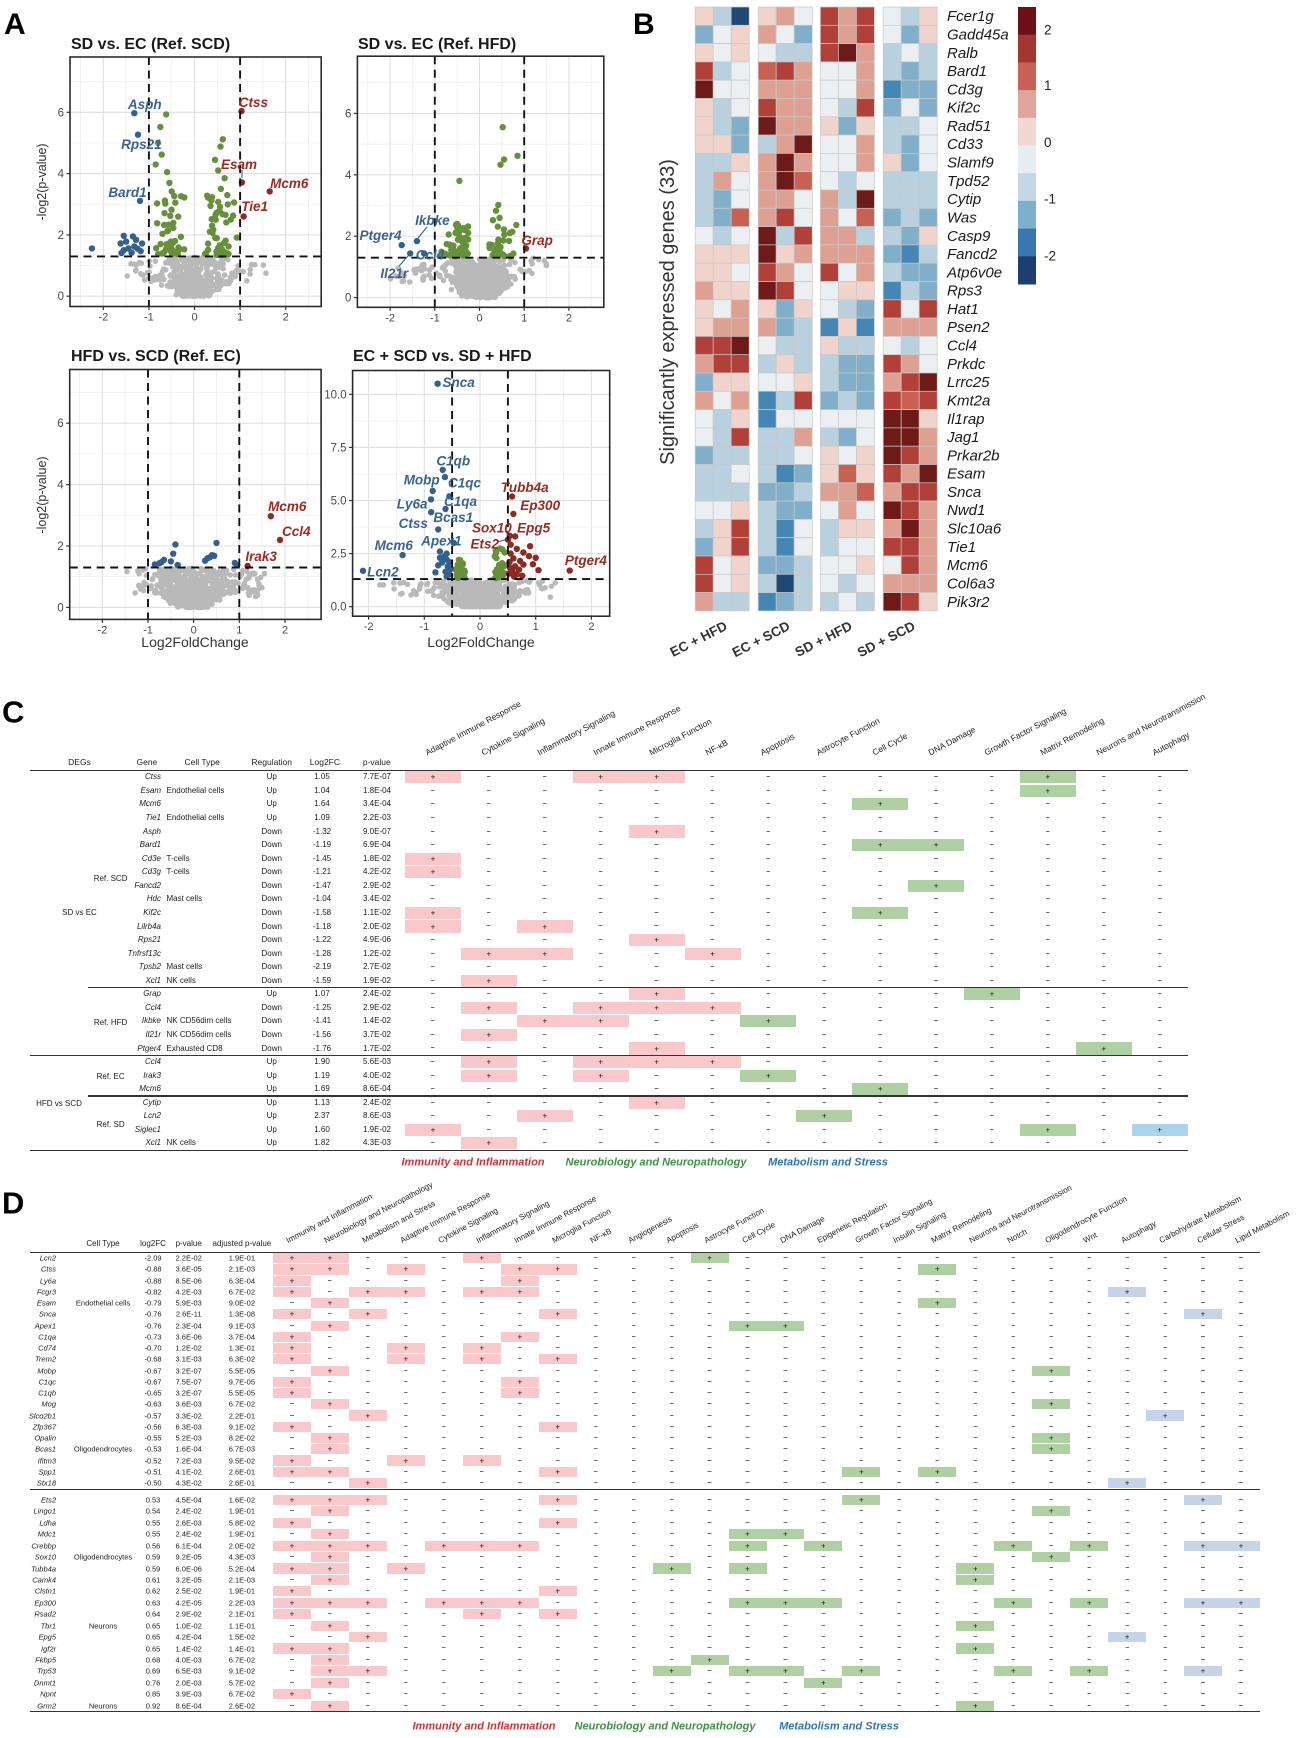 This screenshot has width=1302, height=1738. Describe the element at coordinates (540, 505) in the screenshot. I see `svg-text: Ep300` at that location.